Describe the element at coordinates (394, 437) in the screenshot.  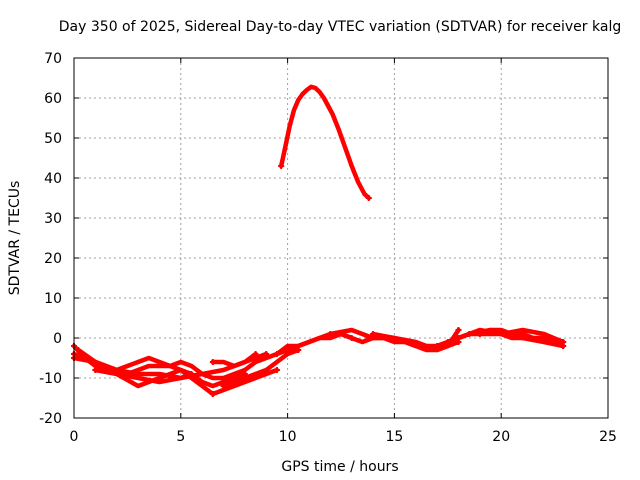
I see `x-tick-label: 15` at that location.